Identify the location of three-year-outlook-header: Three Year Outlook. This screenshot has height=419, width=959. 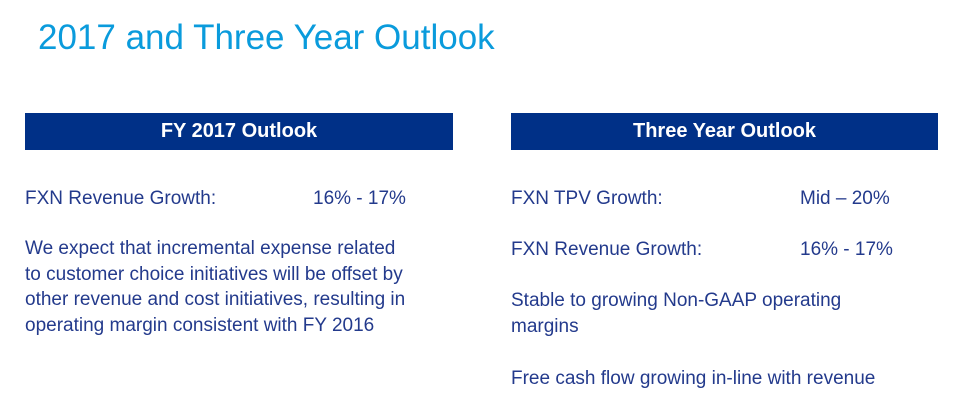
(724, 131).